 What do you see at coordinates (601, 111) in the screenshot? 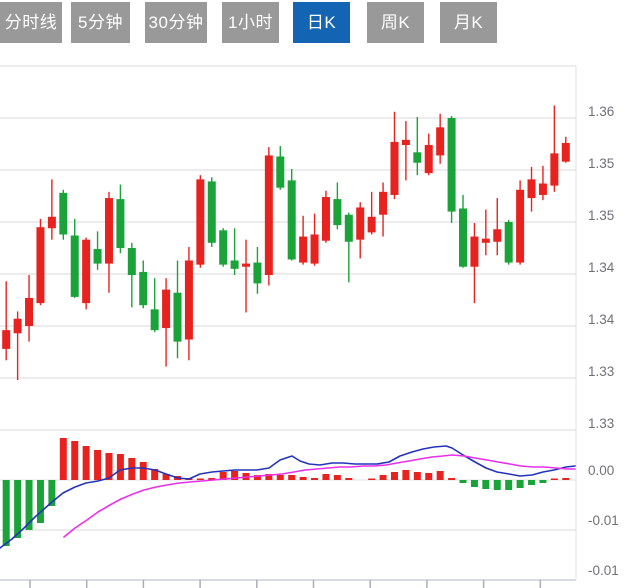
I see `axis-label: 1.36` at bounding box center [601, 111].